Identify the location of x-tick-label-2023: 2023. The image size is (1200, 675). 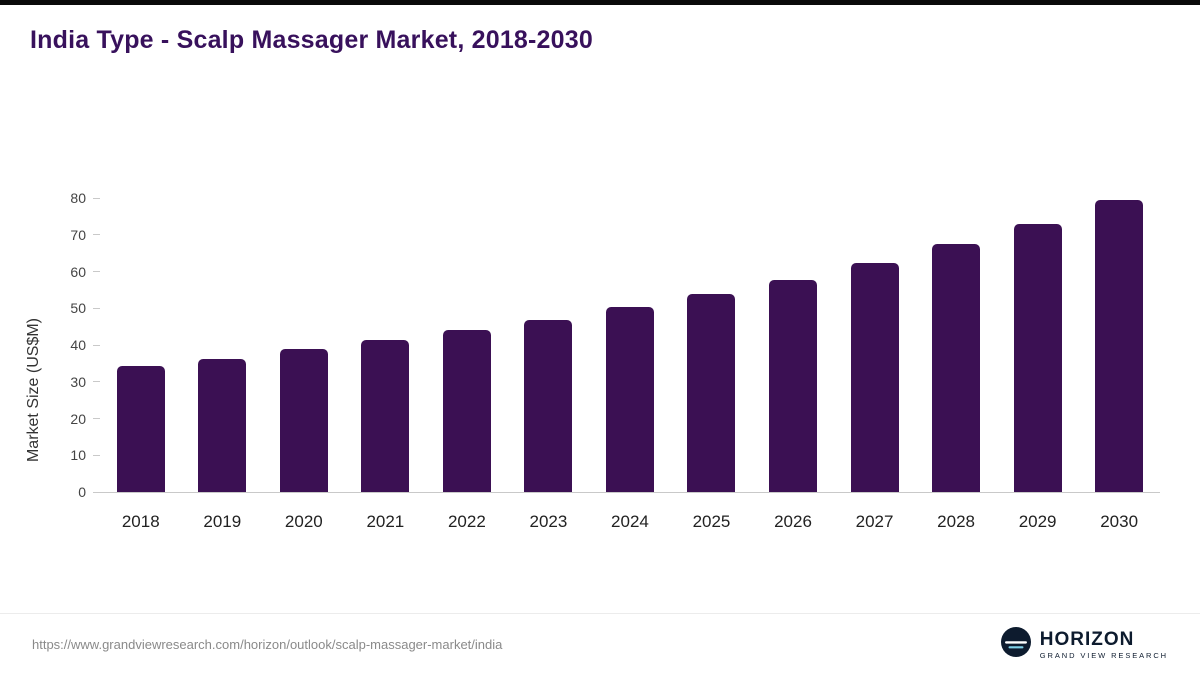
(548, 521).